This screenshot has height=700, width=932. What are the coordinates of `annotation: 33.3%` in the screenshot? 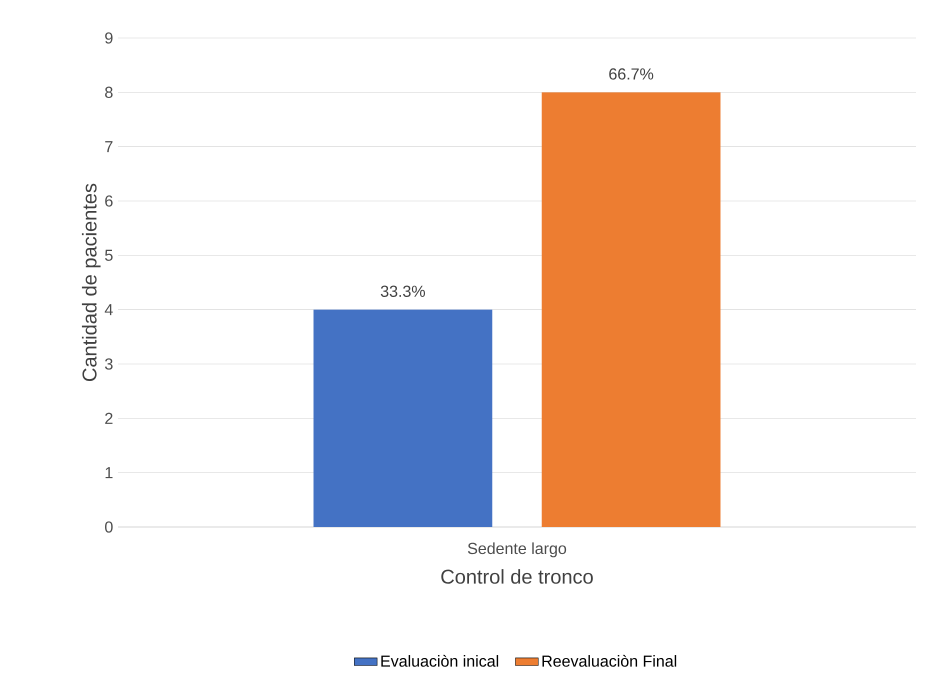 It's located at (402, 291).